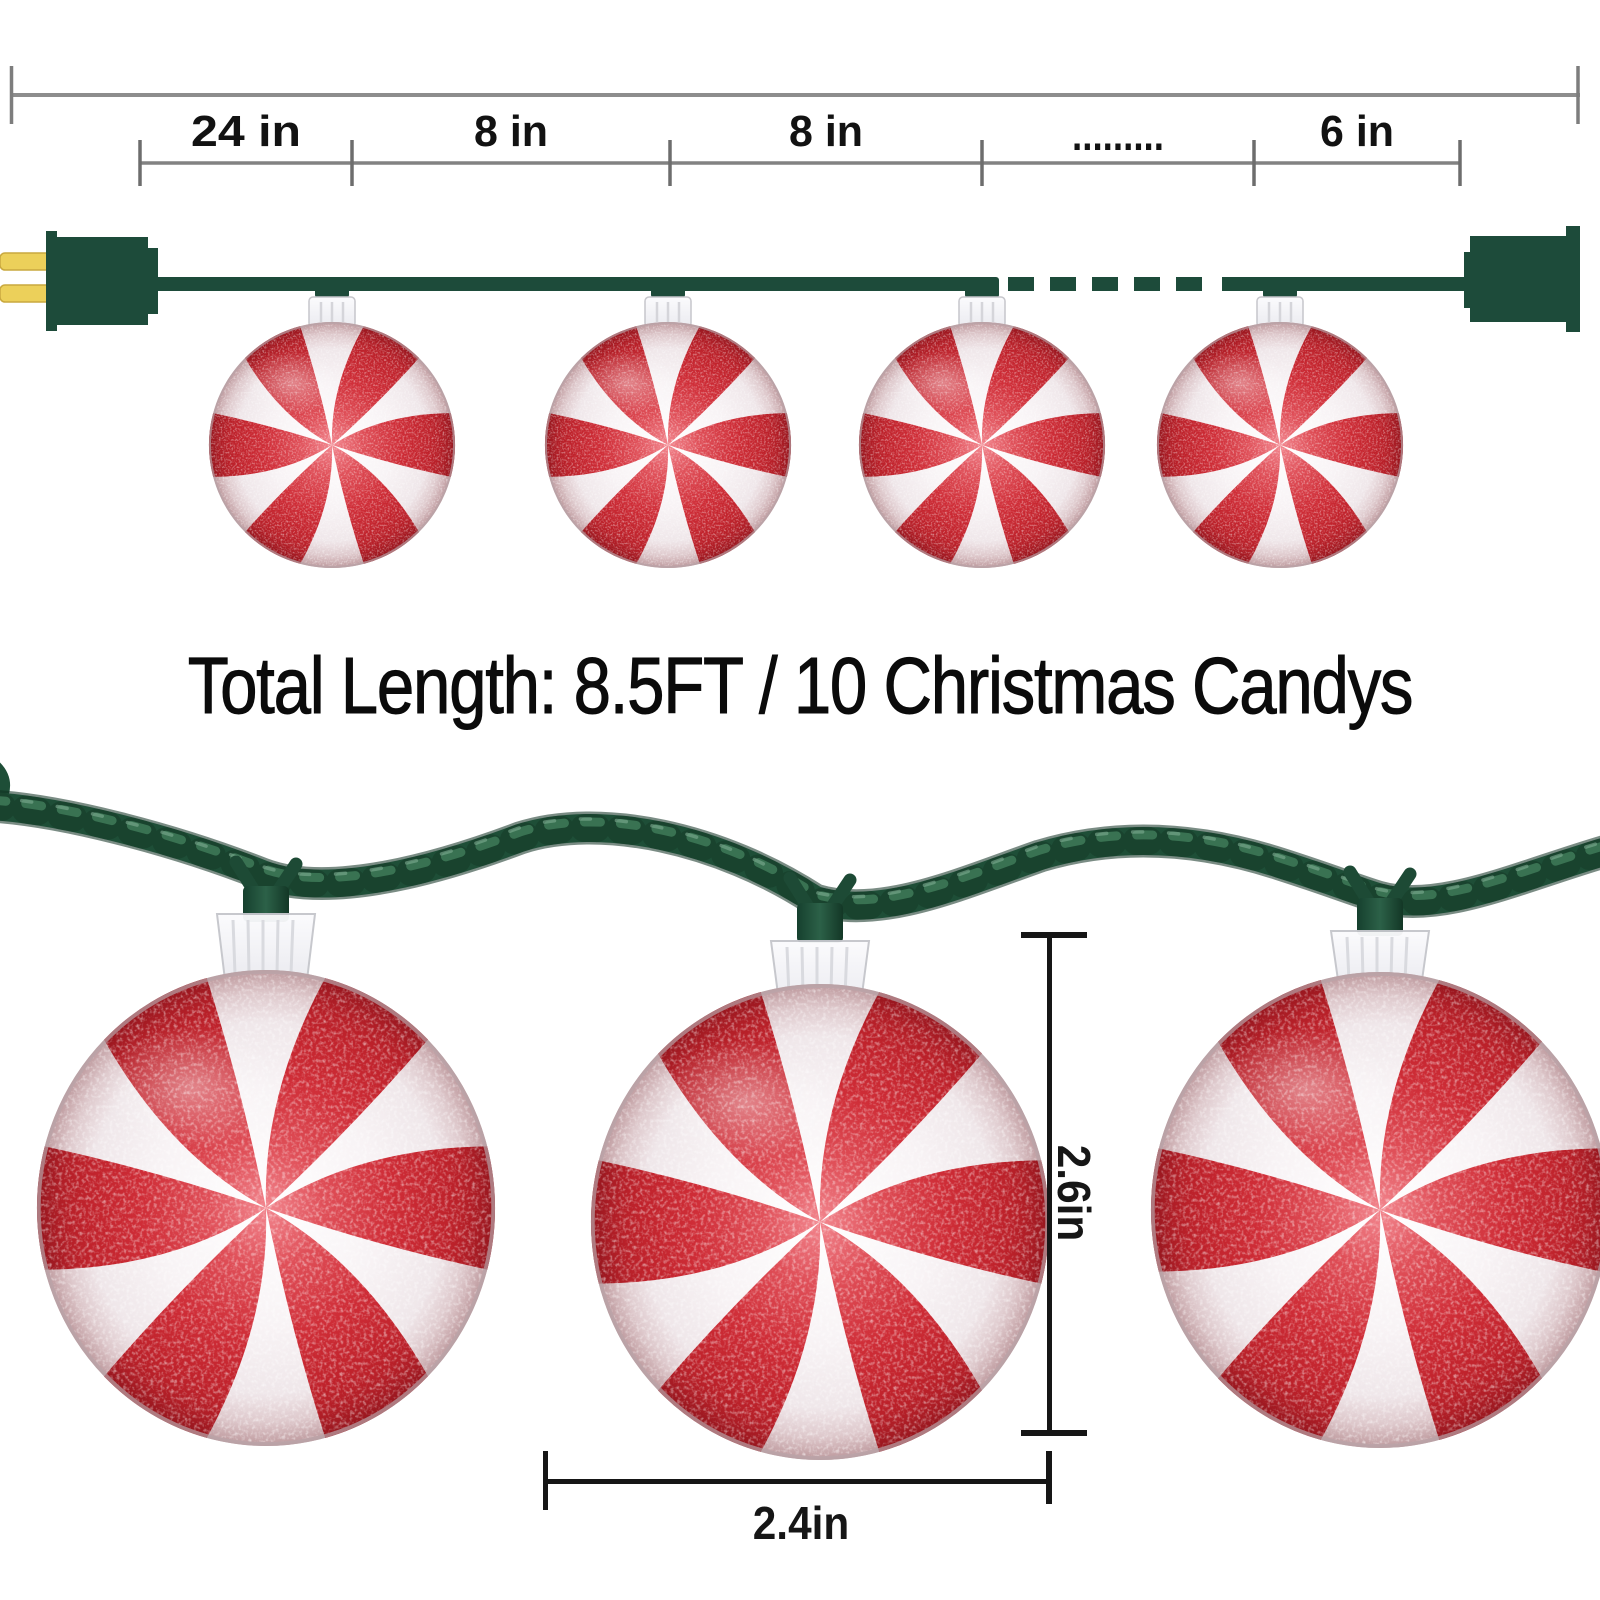 Image resolution: width=1600 pixels, height=1600 pixels. Describe the element at coordinates (1522, 279) in the screenshot. I see `female-plug` at that location.